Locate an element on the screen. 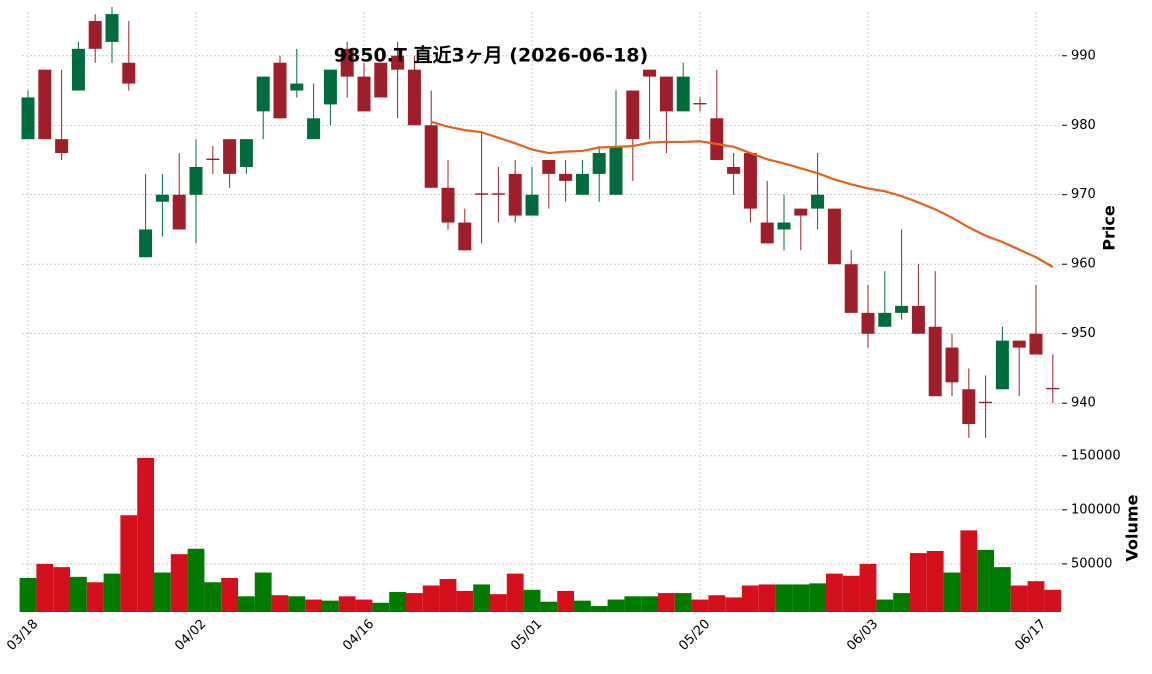  volume-tick-label: 100000 is located at coordinates (1096, 509).